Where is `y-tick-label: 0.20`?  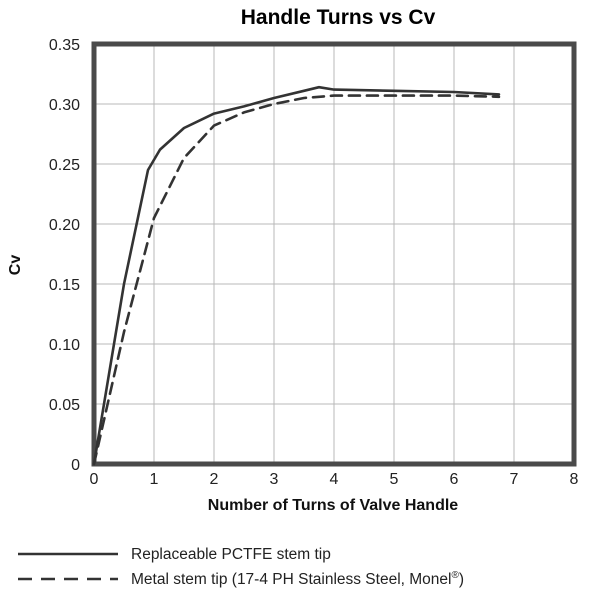 y-tick-label: 0.20 is located at coordinates (64, 225).